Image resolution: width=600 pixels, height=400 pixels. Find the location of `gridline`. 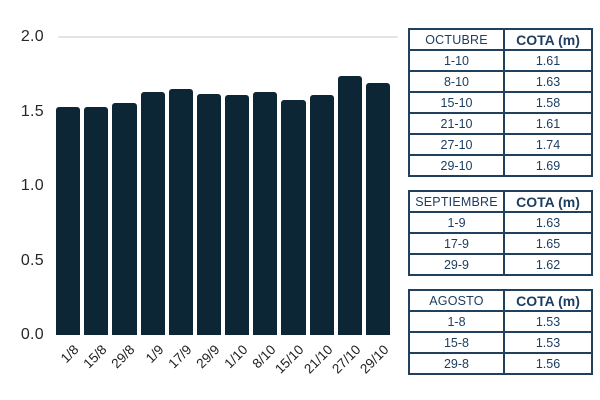

gridline is located at coordinates (228, 37).